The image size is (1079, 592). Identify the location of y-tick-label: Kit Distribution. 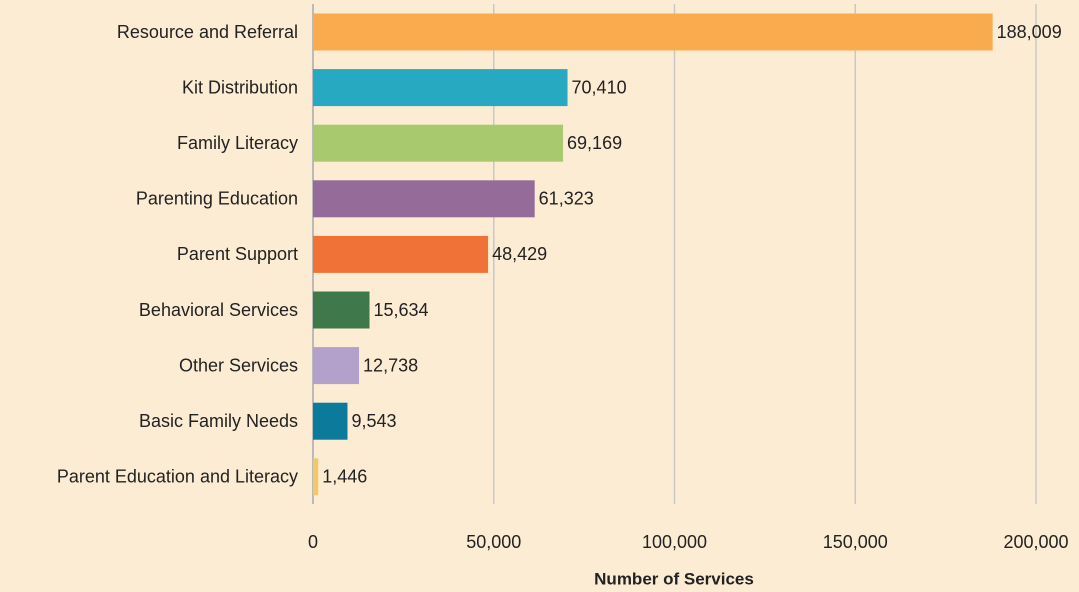
(240, 87).